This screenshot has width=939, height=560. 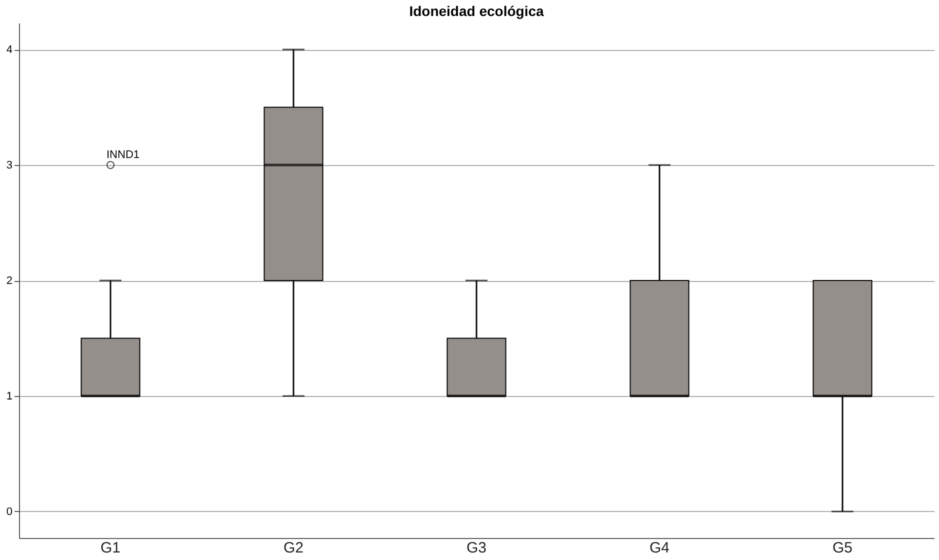 I want to click on y-tick-label: 2, so click(x=9, y=281).